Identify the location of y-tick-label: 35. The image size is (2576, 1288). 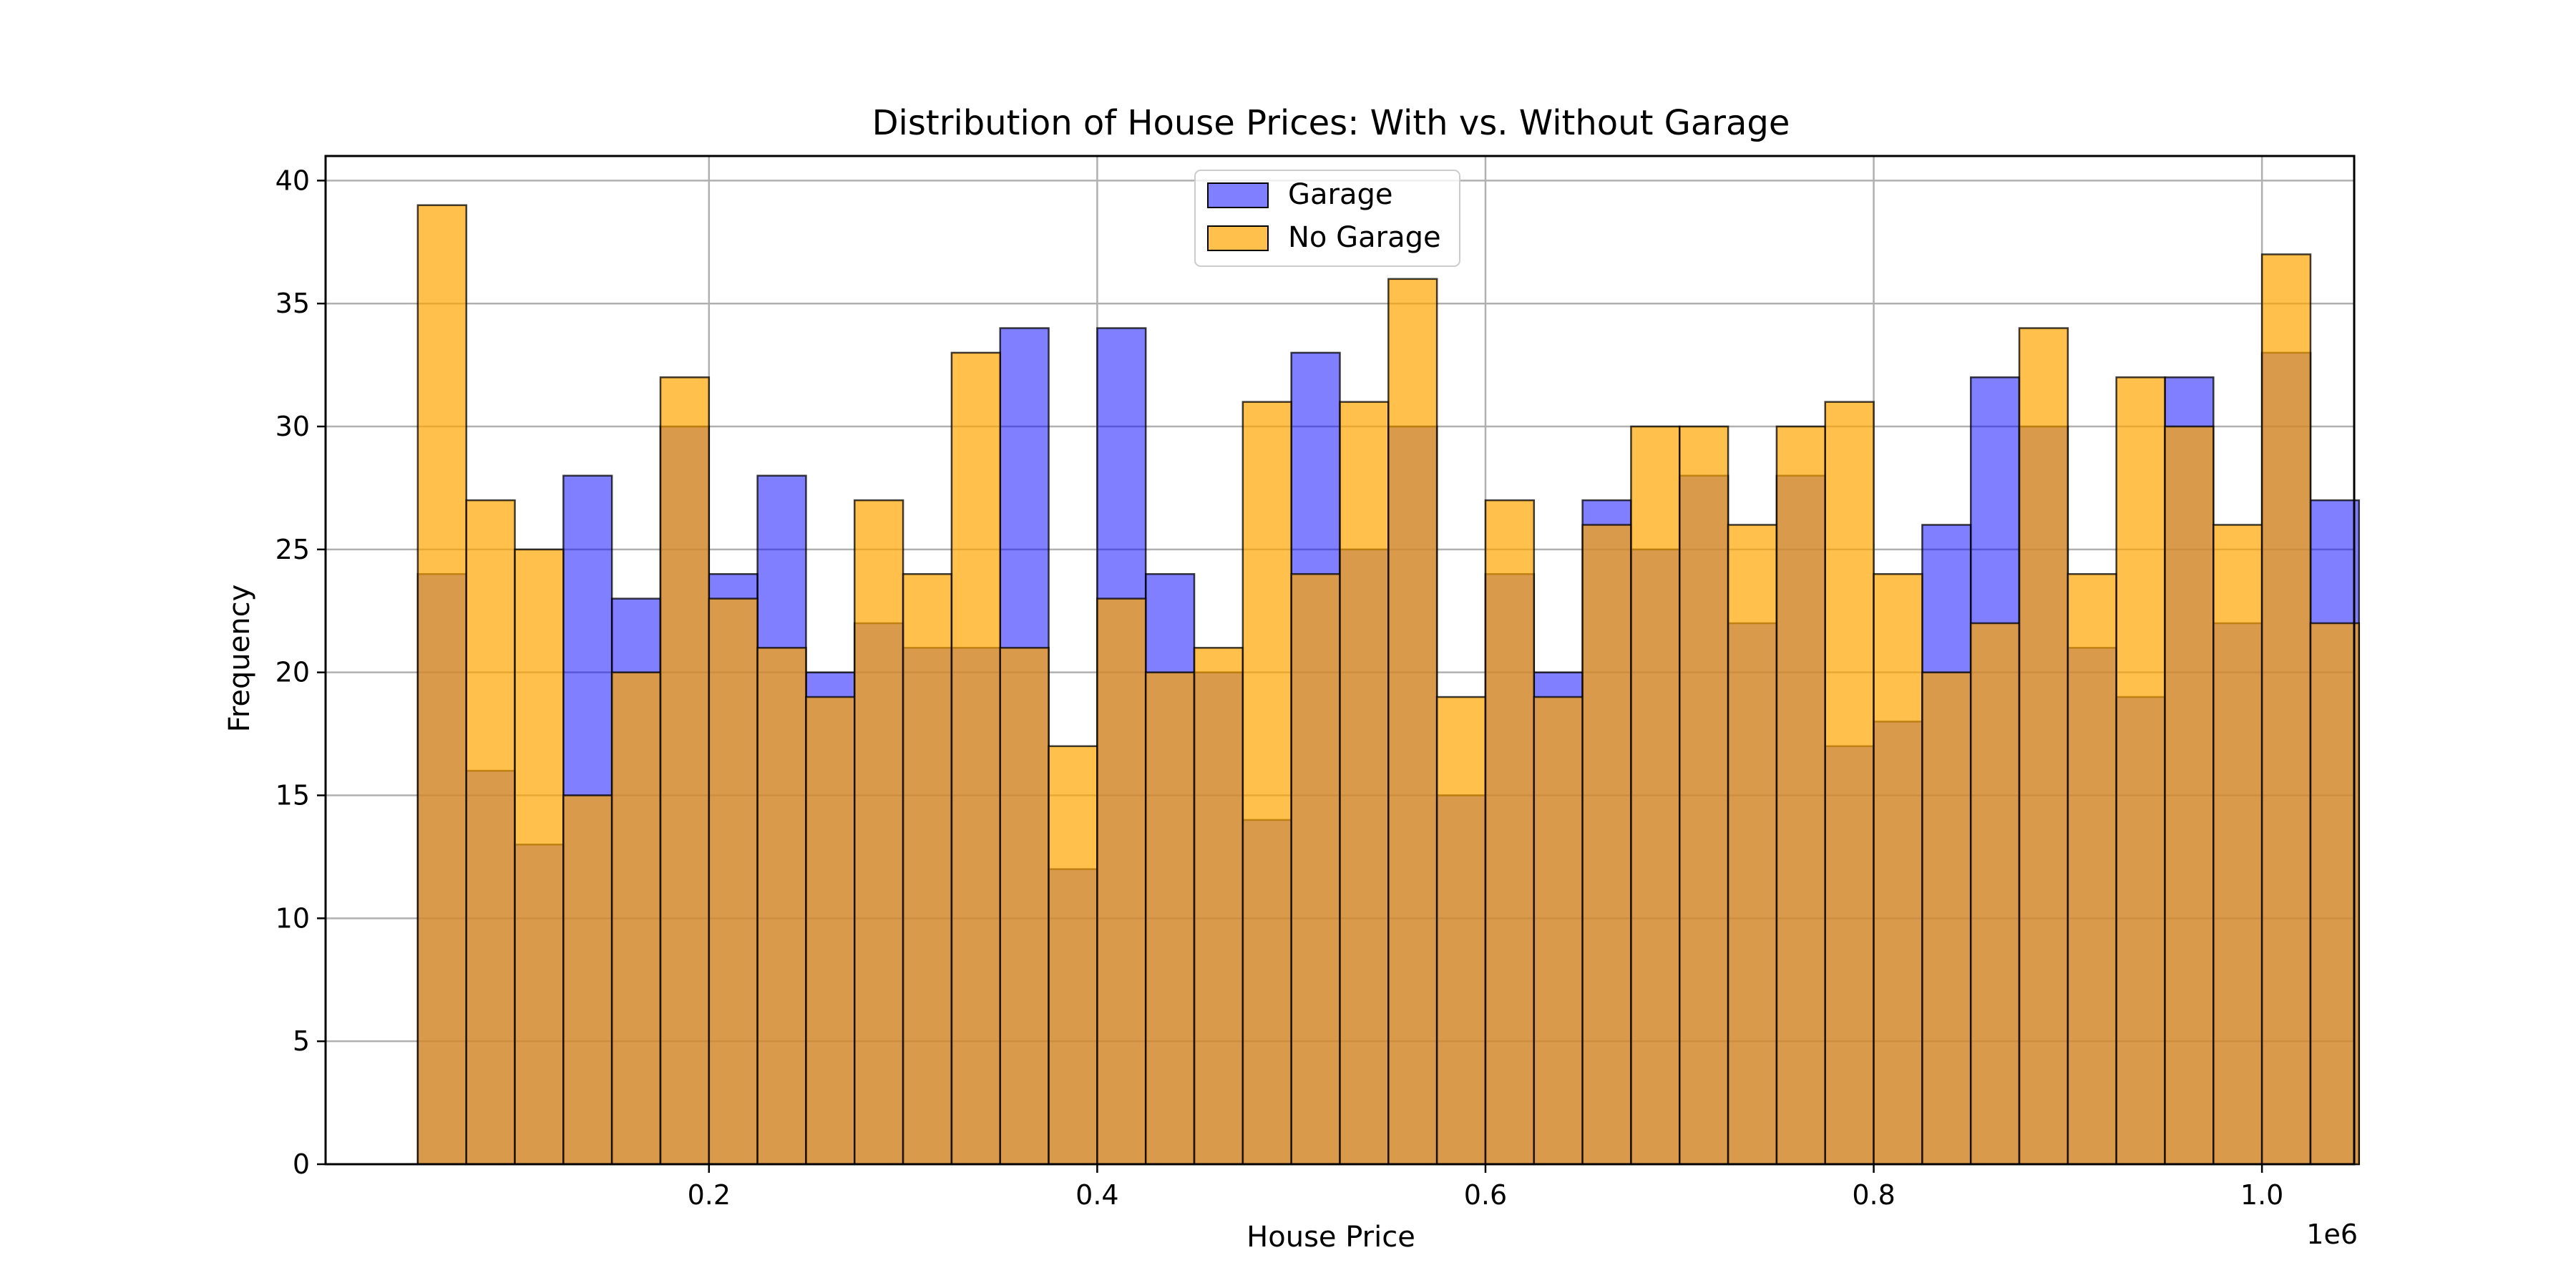
(292, 303).